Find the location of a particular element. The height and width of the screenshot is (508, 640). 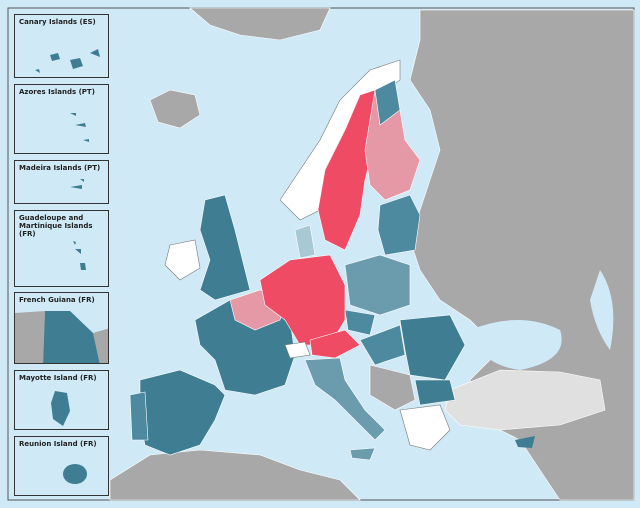

ireland is located at coordinates (182, 260).